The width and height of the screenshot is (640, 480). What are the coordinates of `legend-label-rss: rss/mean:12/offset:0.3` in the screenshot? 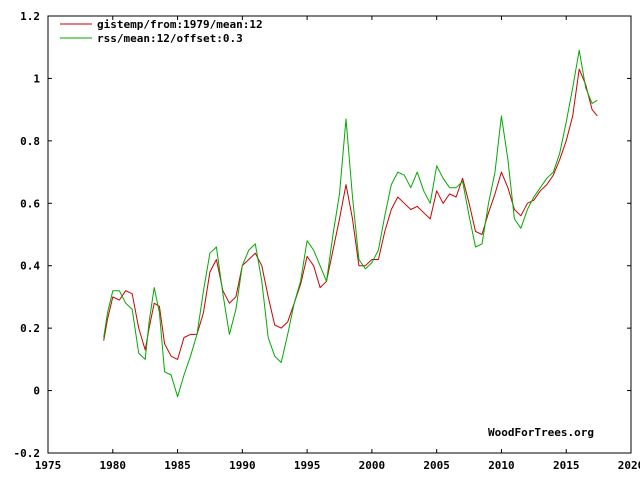 It's located at (170, 38).